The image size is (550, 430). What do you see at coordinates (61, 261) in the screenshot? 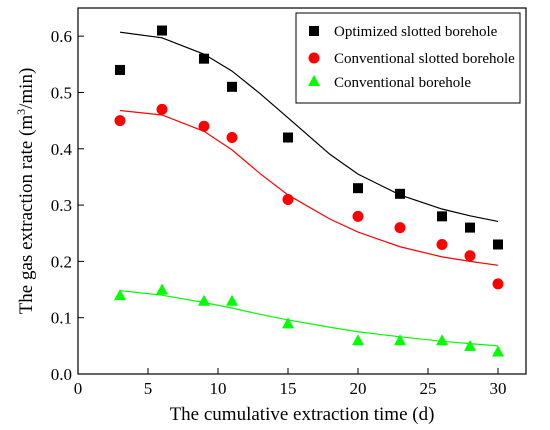
I see `y-tick-label: 0.2` at bounding box center [61, 261].